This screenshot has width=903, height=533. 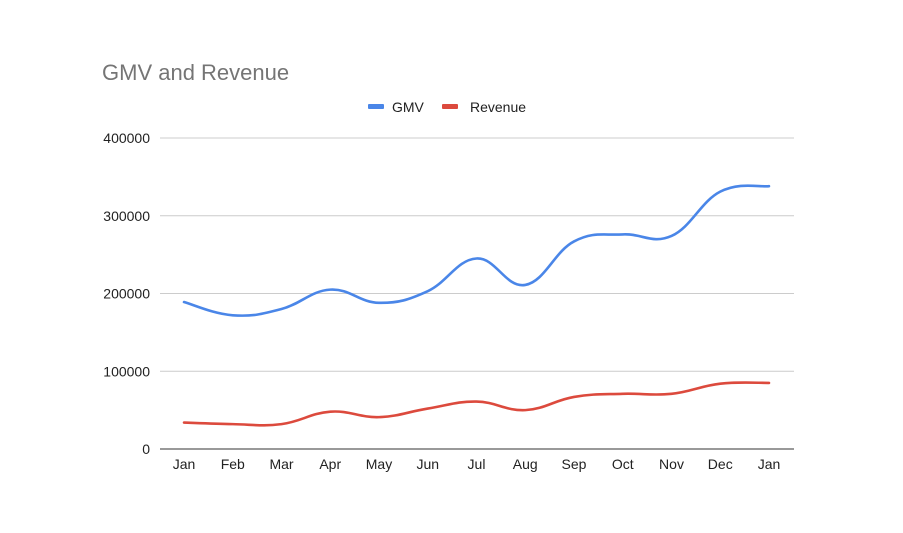 What do you see at coordinates (623, 464) in the screenshot?
I see `x-tick-label: Oct` at bounding box center [623, 464].